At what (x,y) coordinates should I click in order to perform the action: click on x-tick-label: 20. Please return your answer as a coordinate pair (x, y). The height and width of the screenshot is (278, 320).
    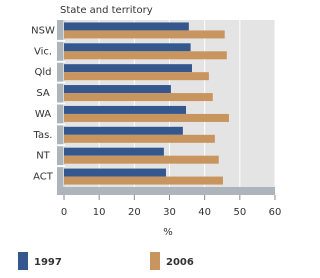
    Looking at the image, I should click on (134, 212).